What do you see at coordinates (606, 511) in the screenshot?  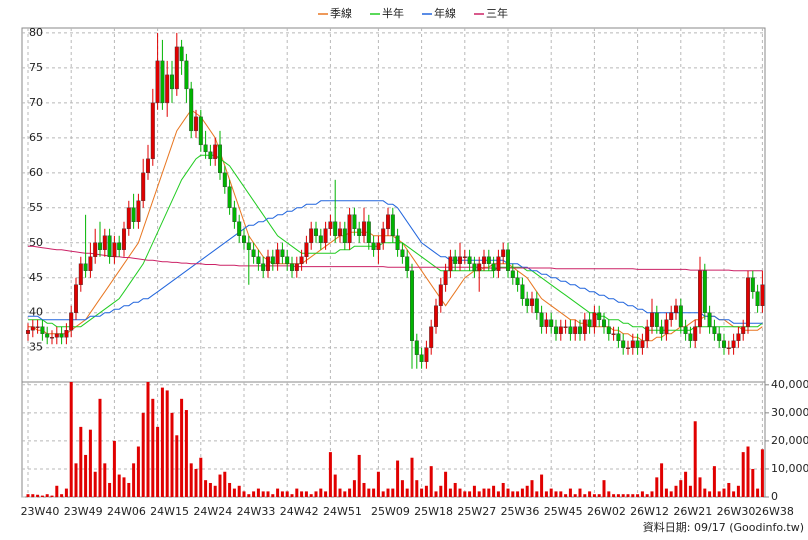 I see `x-tick-label: 26W02` at bounding box center [606, 511].